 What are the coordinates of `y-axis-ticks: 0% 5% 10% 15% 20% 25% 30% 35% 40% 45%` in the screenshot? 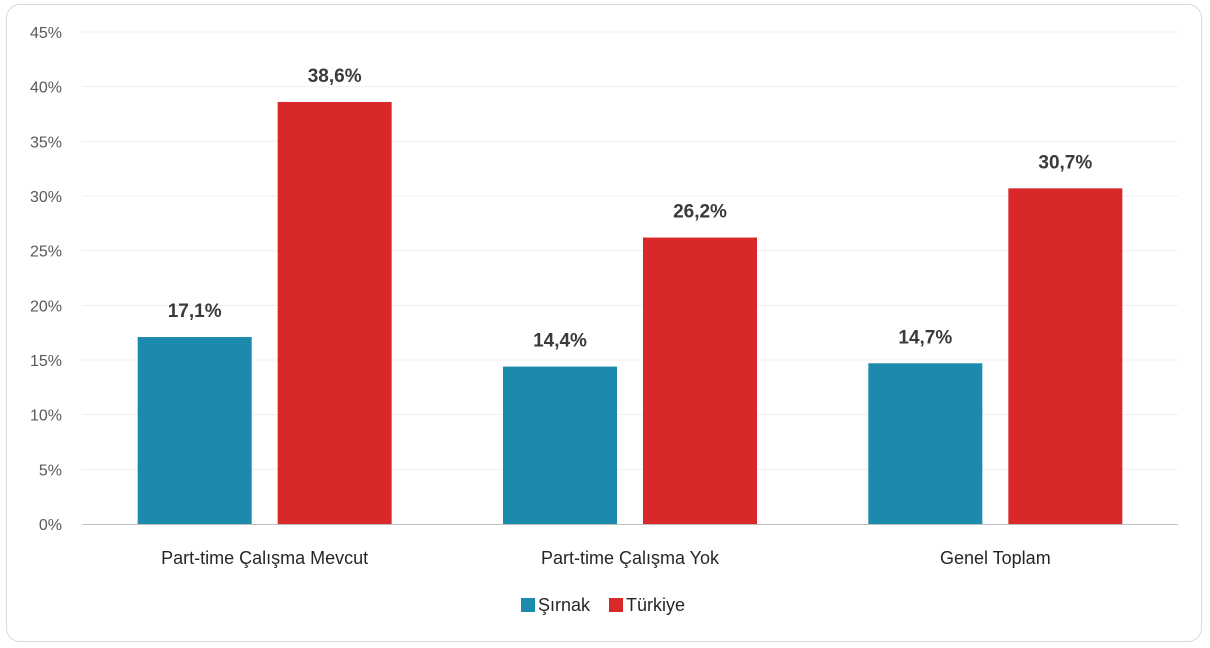 It's located at (46, 279).